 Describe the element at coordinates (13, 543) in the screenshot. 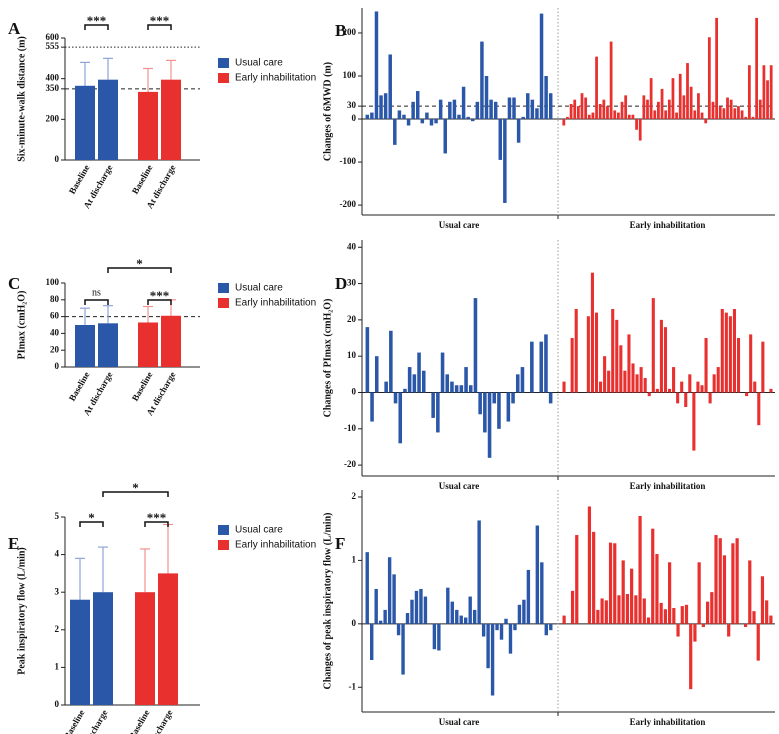

I see `panel-letter: E` at that location.